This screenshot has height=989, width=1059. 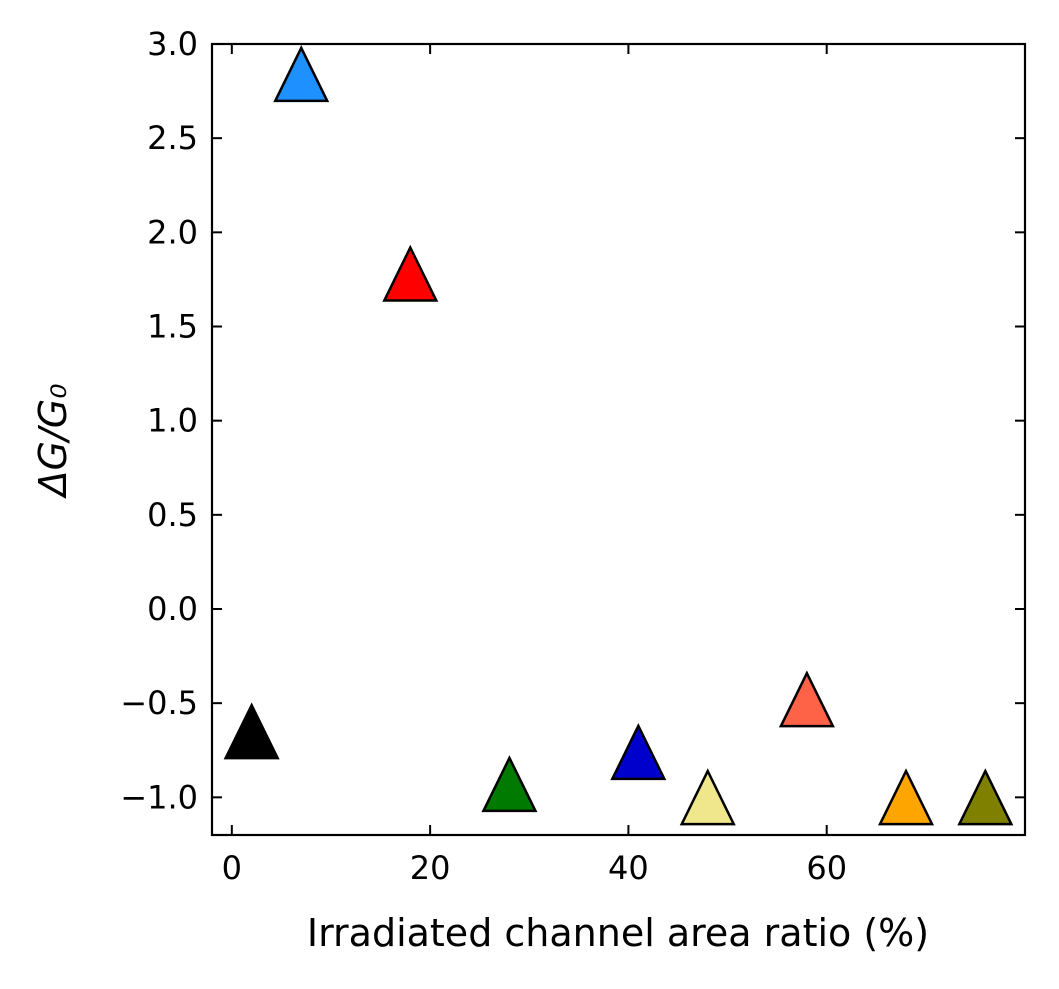 What do you see at coordinates (430, 868) in the screenshot?
I see `x-tick-label: 20` at bounding box center [430, 868].